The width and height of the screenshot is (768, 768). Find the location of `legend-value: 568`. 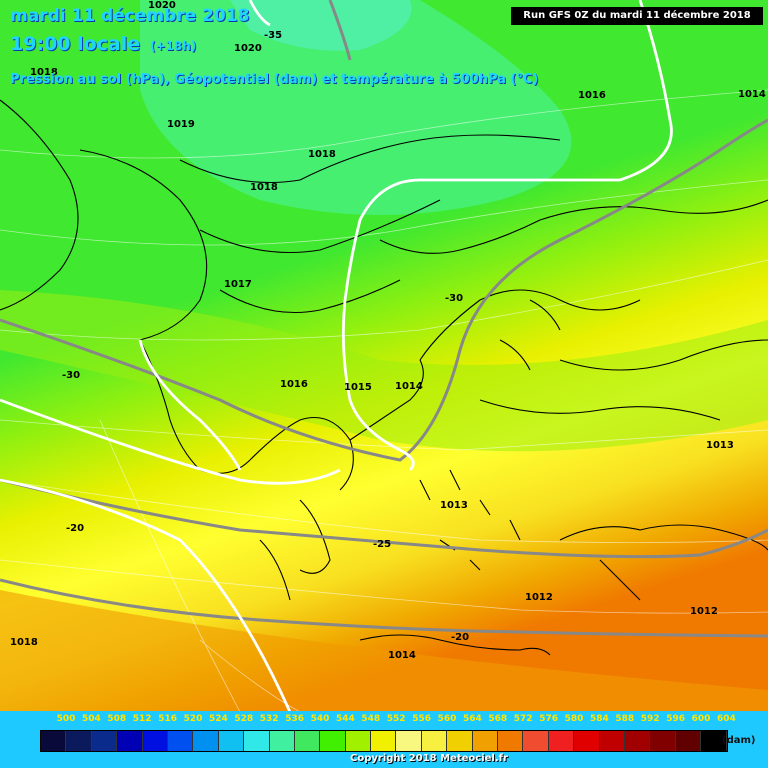

legend-value: 568 is located at coordinates (498, 719).